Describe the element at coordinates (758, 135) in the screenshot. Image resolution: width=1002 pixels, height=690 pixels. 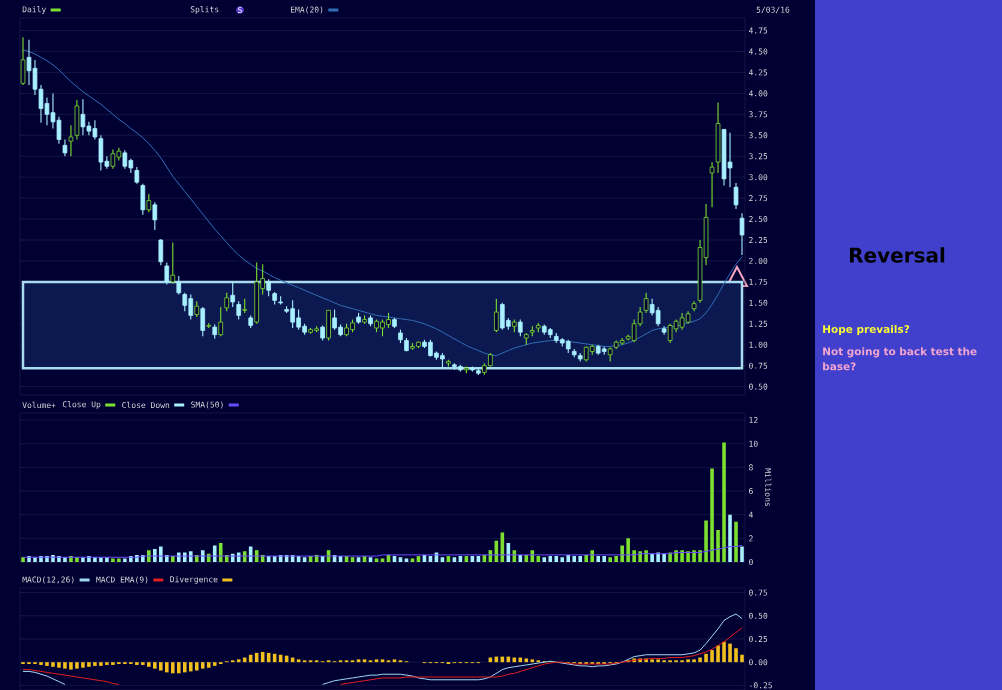
I see `y-tick-label: 3.50` at that location.